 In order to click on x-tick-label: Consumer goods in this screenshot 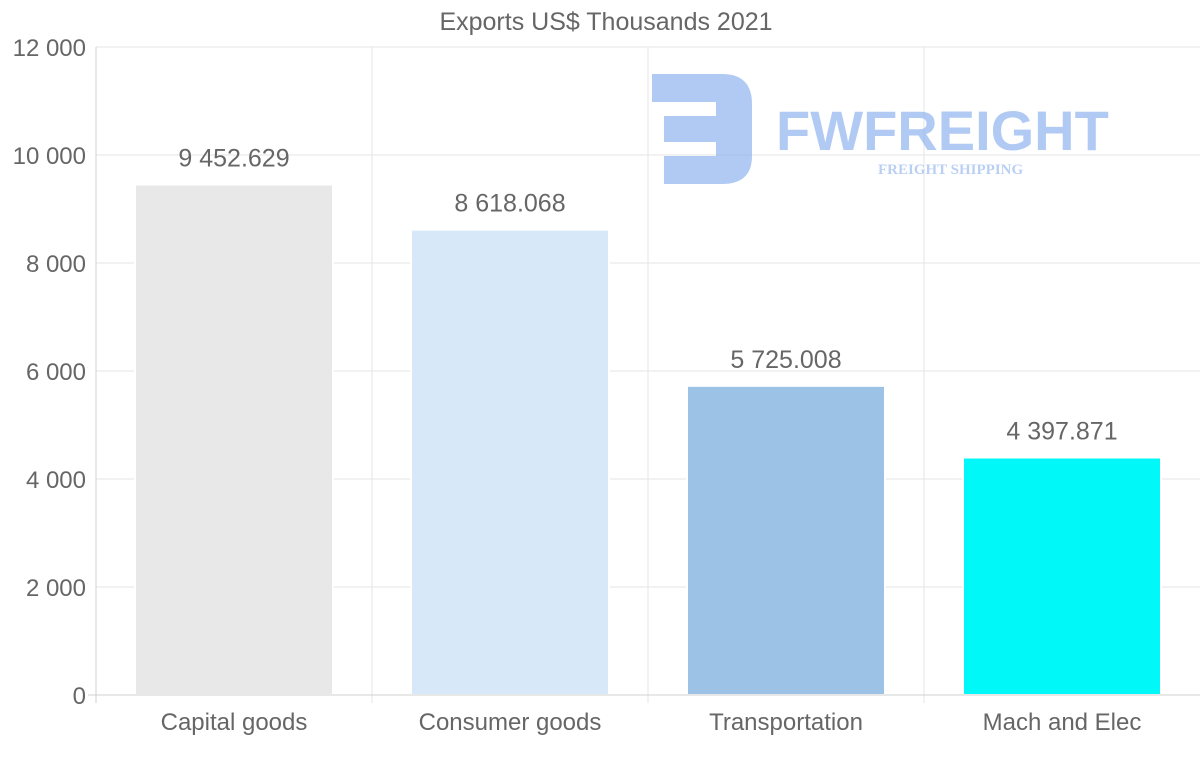, I will do `click(510, 722)`.